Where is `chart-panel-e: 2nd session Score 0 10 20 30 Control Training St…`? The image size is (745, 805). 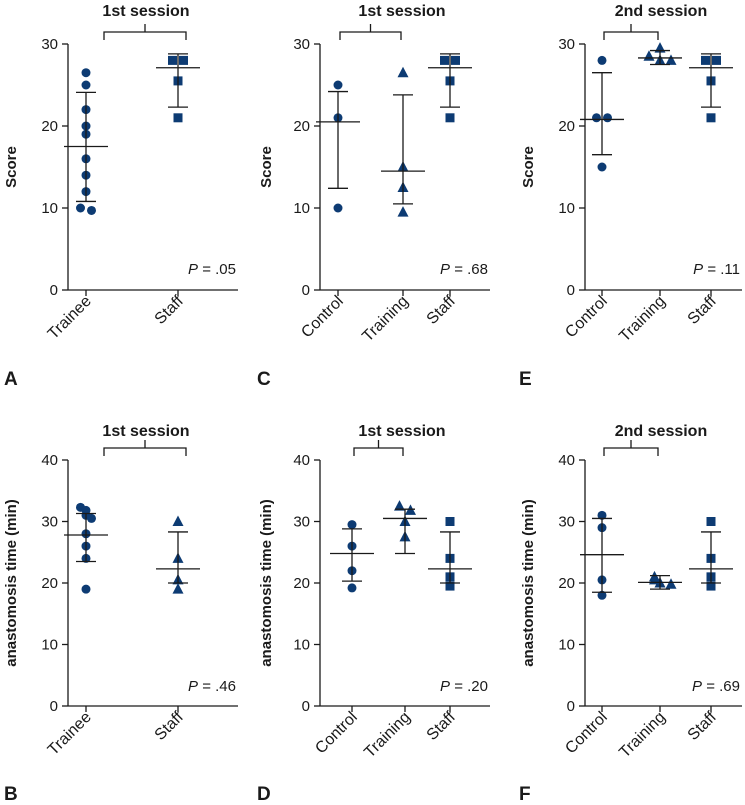 chart-panel-e: 2nd session Score 0 10 20 30 Control Training St… is located at coordinates (630, 196).